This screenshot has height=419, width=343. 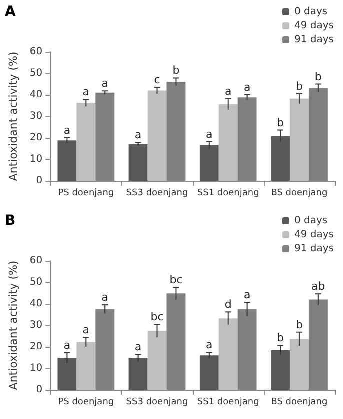 What do you see at coordinates (10, 221) in the screenshot?
I see `chart-title: B` at bounding box center [10, 221].